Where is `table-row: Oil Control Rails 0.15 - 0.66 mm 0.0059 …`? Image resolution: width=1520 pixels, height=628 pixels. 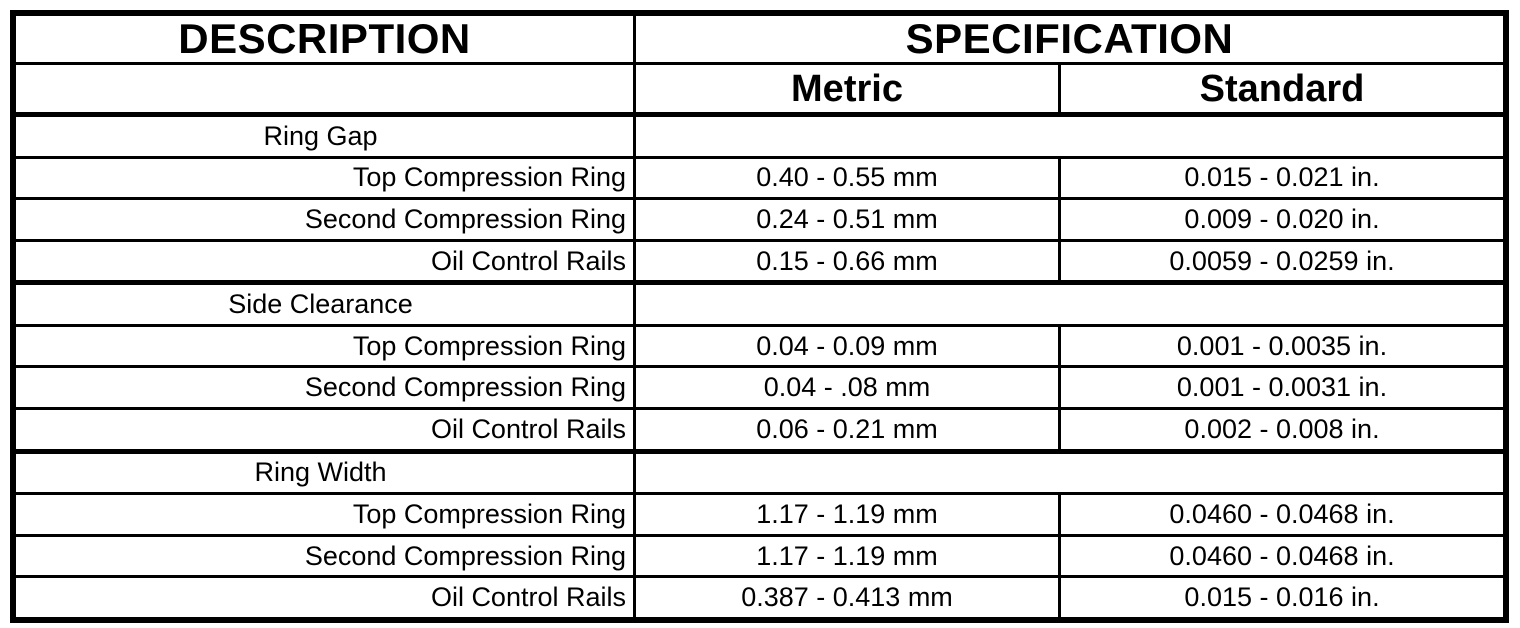 table-row: Oil Control Rails 0.15 - 0.66 mm 0.0059 … is located at coordinates (759, 259).